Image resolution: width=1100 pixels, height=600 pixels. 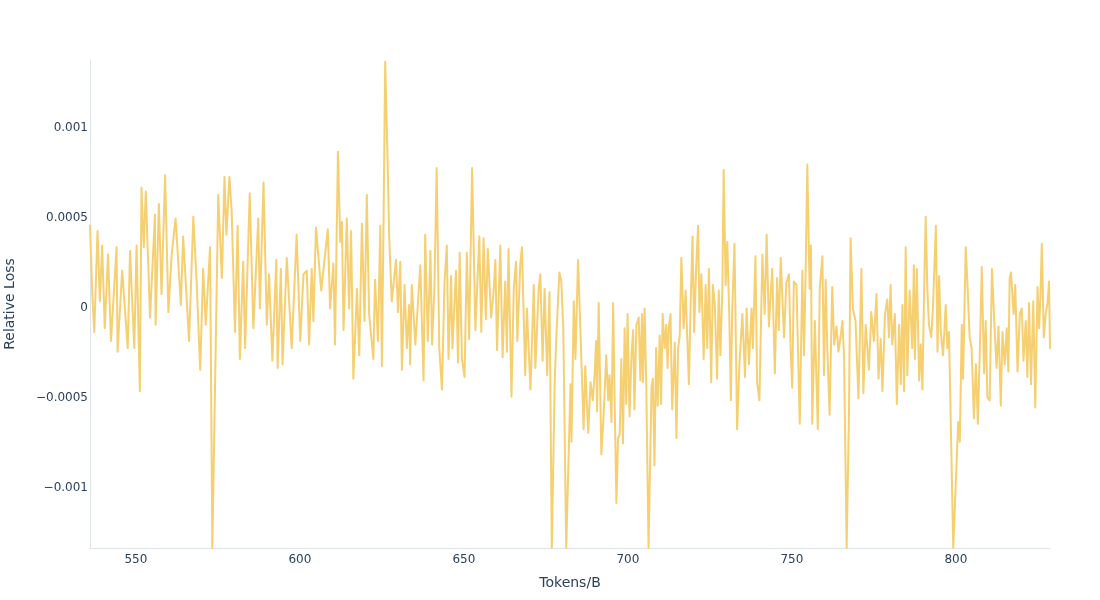 What do you see at coordinates (67, 216) in the screenshot?
I see `y-tick-label: 0.0005` at bounding box center [67, 216].